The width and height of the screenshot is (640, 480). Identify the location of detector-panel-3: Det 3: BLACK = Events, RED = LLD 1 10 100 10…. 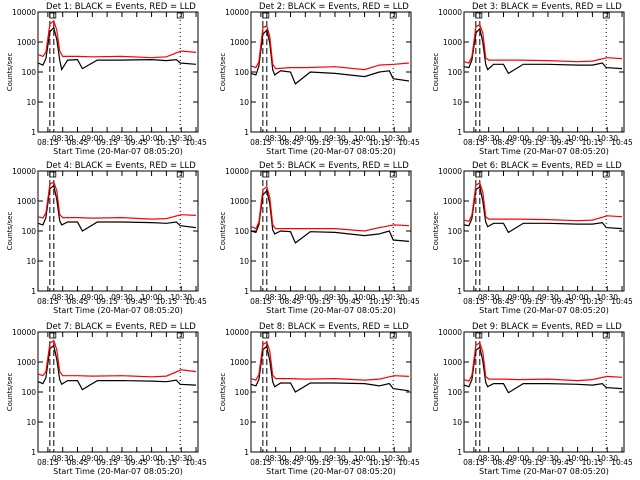
(532, 79).